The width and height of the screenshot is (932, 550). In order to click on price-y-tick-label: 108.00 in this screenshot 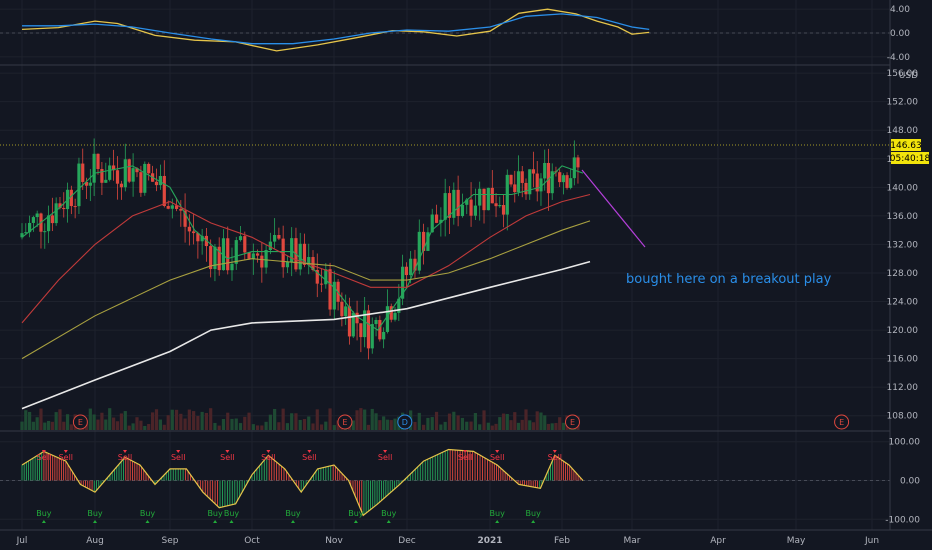, I will do `click(903, 417)`.